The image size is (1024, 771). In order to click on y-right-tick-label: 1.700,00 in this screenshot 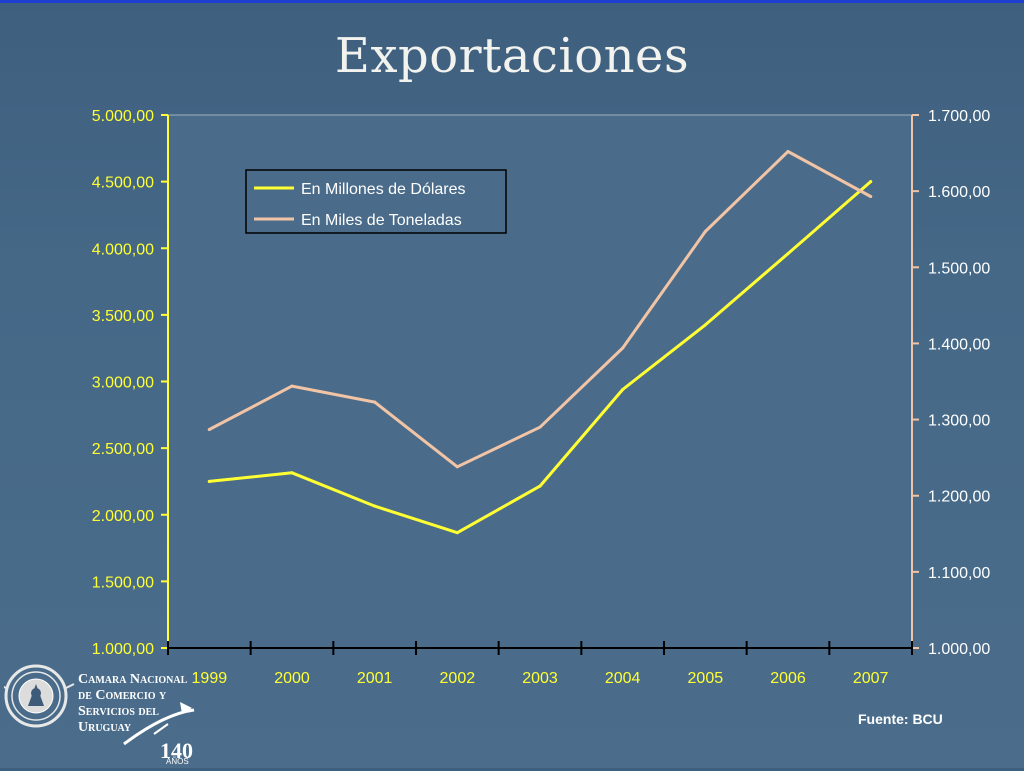, I will do `click(959, 116)`.